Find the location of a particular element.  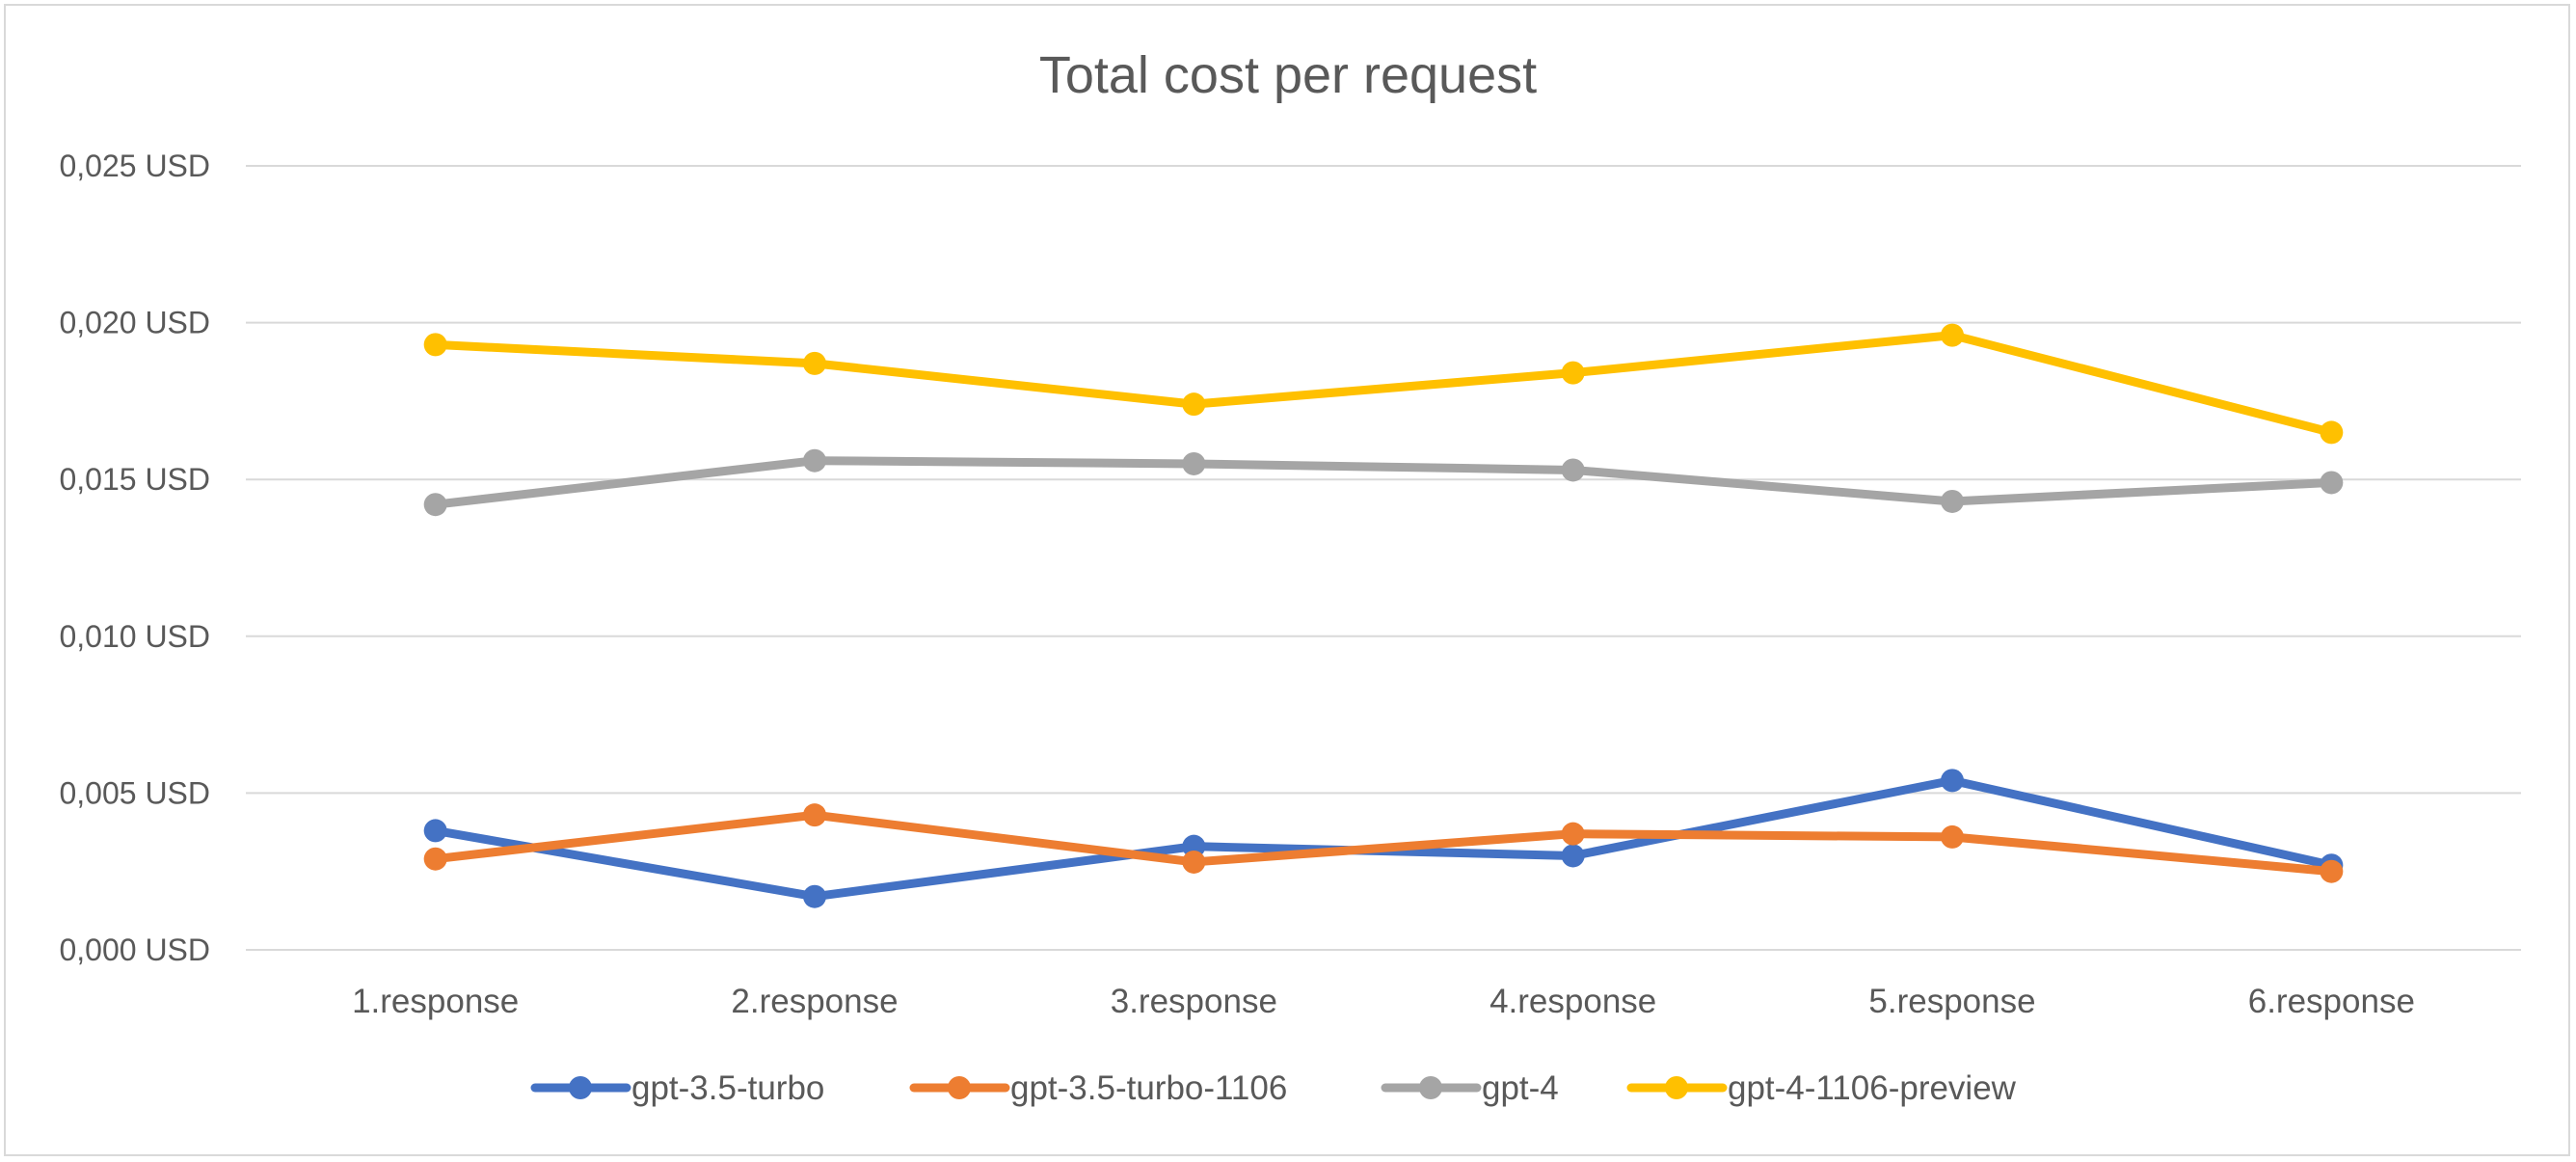

y-tick-label: 0,005 USD is located at coordinates (134, 793).